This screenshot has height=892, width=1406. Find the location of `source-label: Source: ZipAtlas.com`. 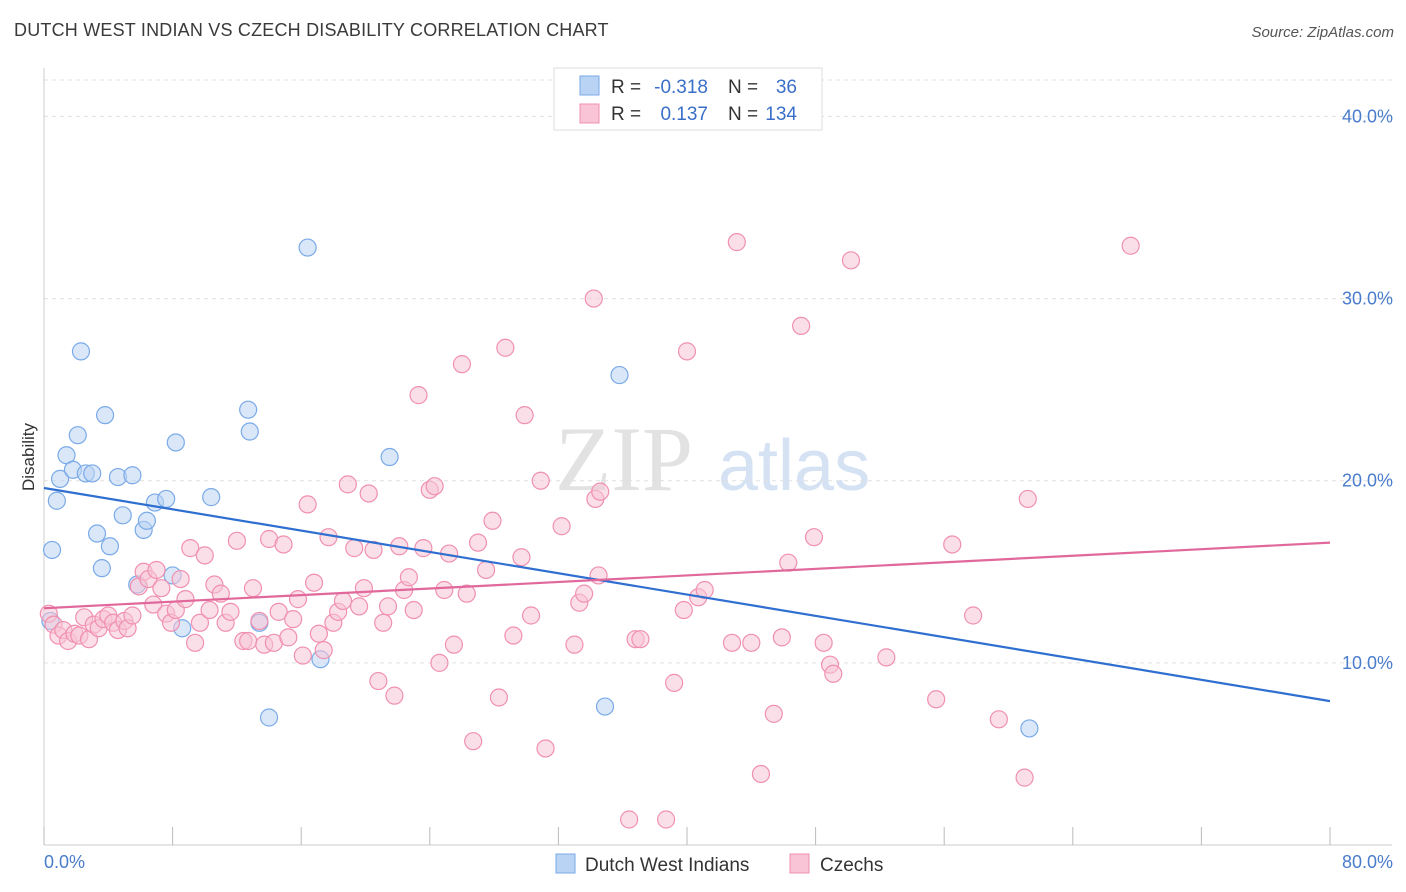

source-label: Source: ZipAtlas.com is located at coordinates (1322, 32).